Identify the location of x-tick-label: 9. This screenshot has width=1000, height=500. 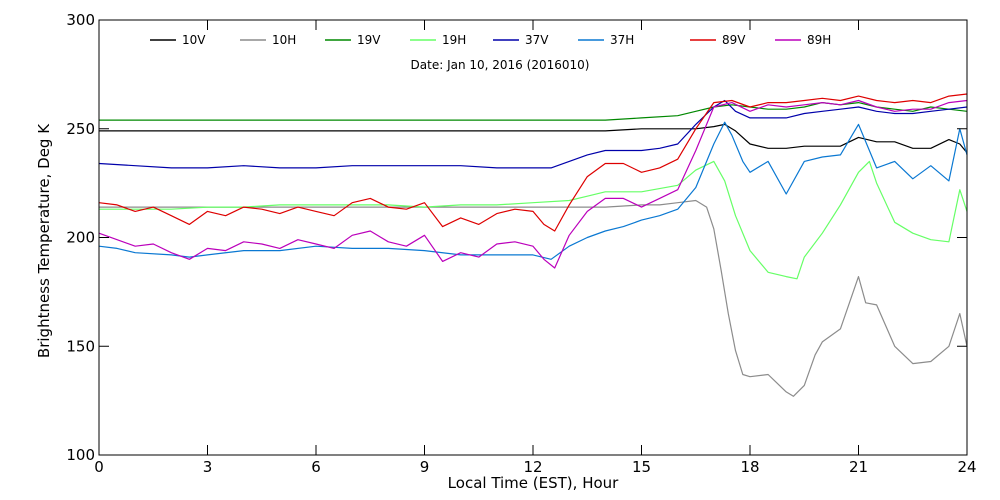
(425, 467).